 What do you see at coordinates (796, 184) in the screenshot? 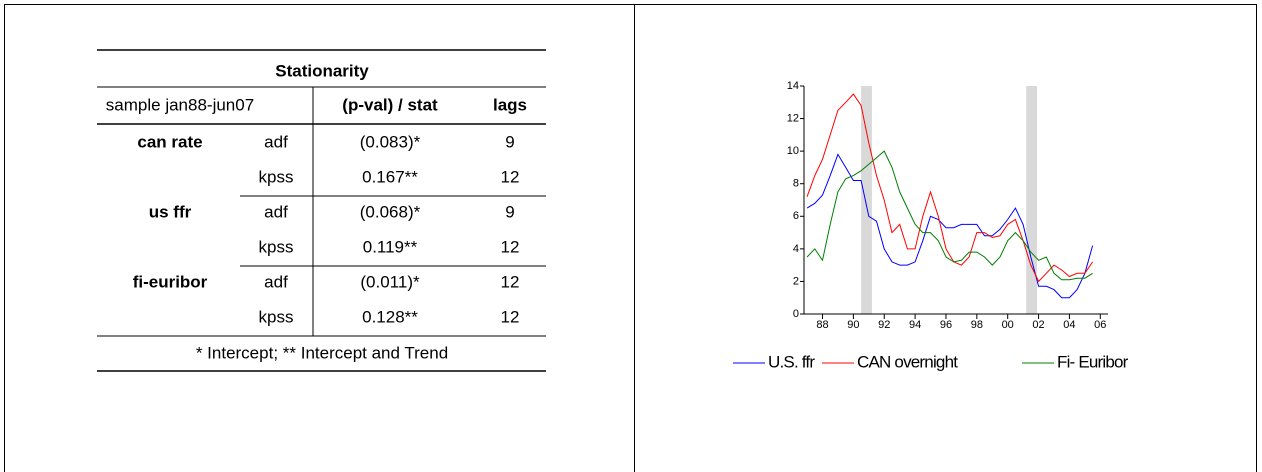
I see `y-tick-label: 8` at bounding box center [796, 184].